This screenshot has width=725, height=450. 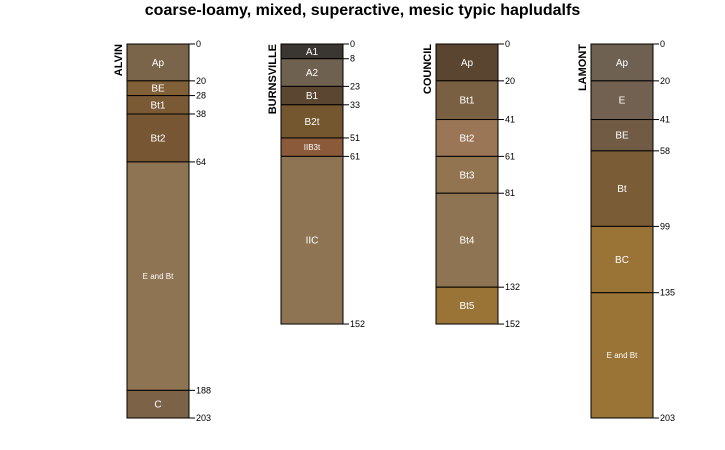 What do you see at coordinates (662, 44) in the screenshot?
I see `depth-label-lamont-0: 0` at bounding box center [662, 44].